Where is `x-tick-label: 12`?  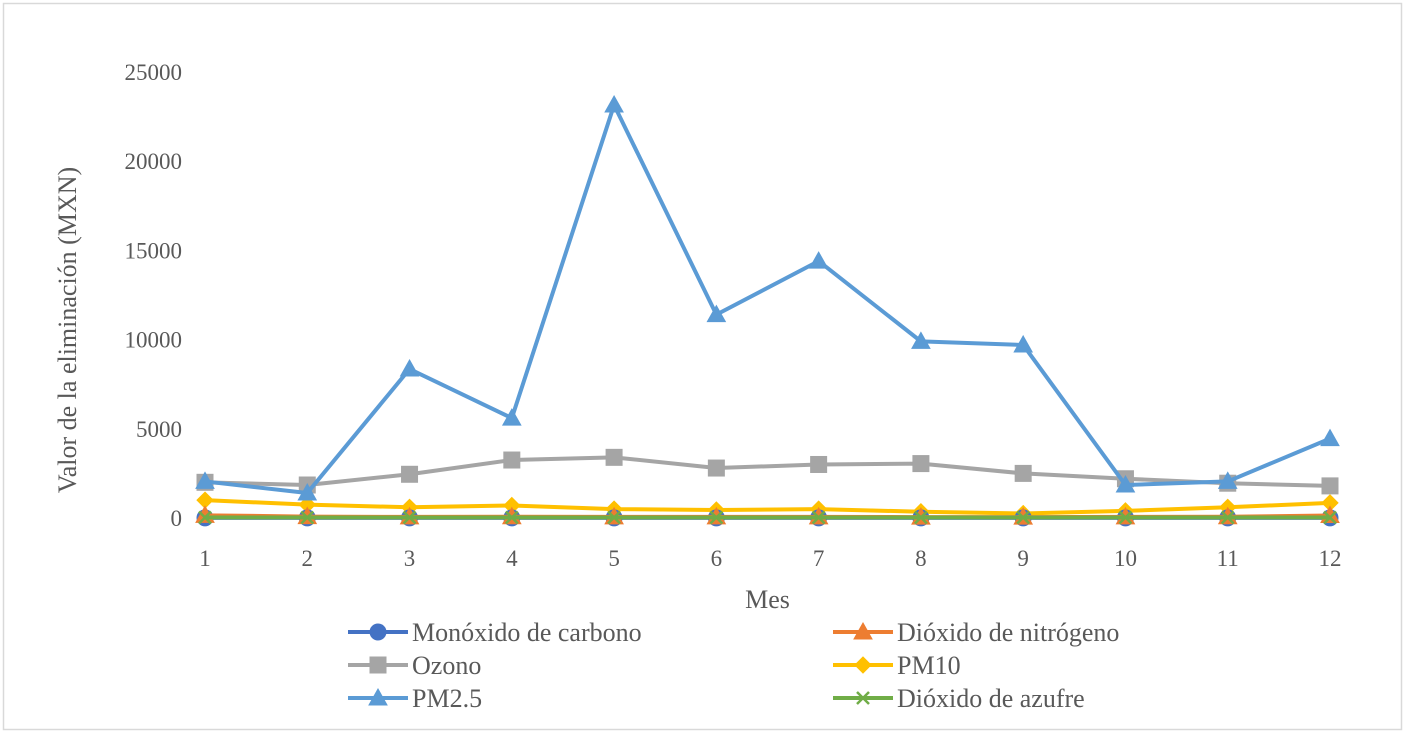
x-tick-label: 12 is located at coordinates (1330, 558).